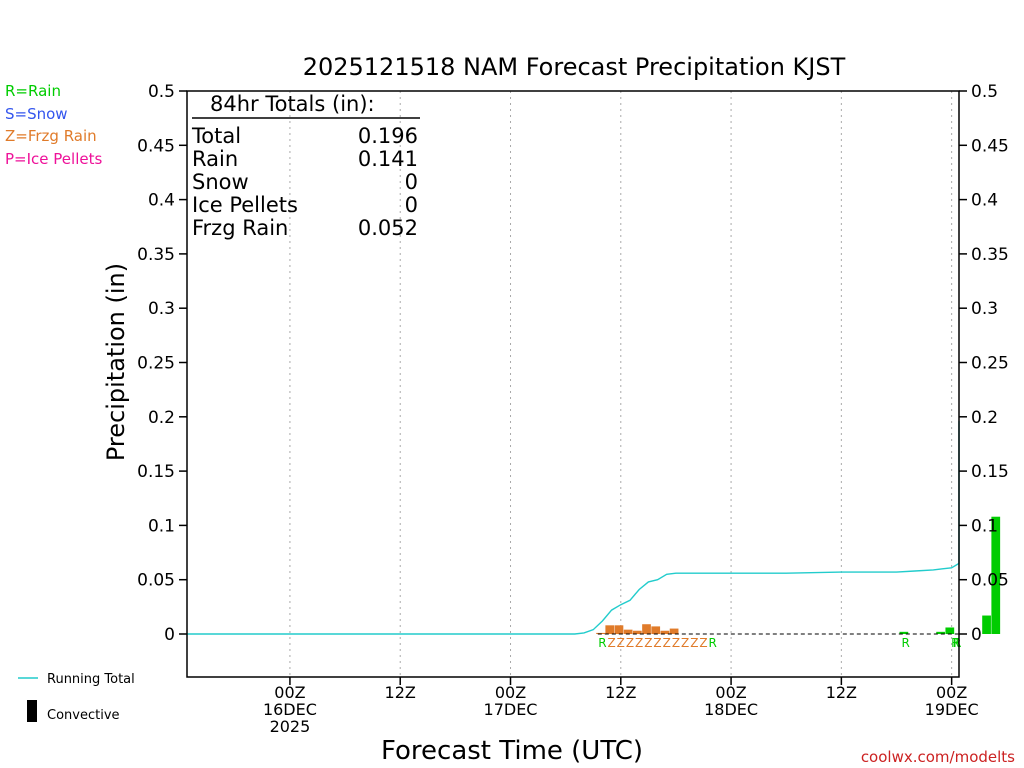 Image resolution: width=1024 pixels, height=768 pixels. What do you see at coordinates (33, 91) in the screenshot?
I see `legend-rain: R=Rain` at bounding box center [33, 91].